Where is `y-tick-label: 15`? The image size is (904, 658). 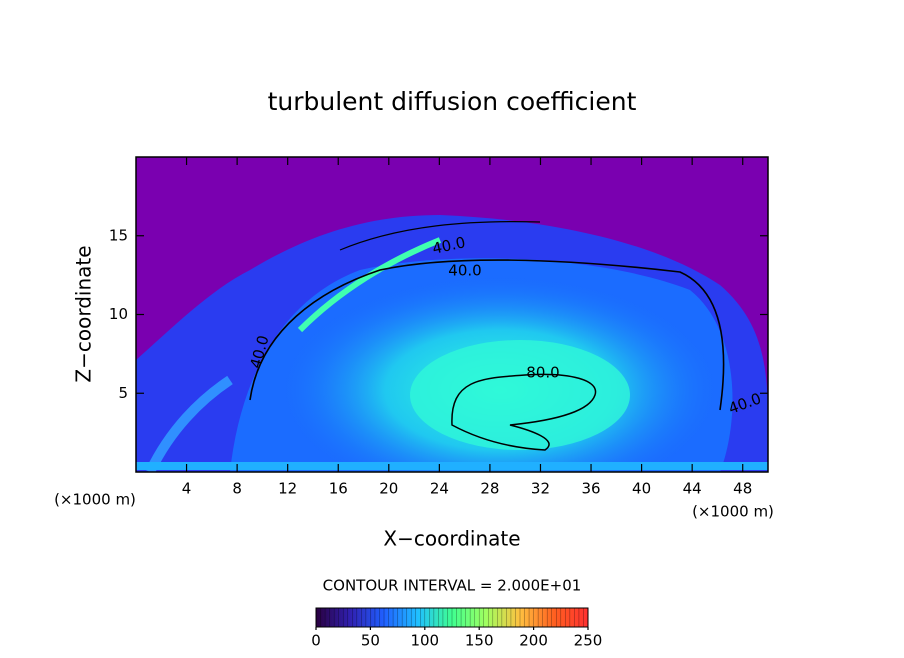 y-tick-label: 15 is located at coordinates (118, 235).